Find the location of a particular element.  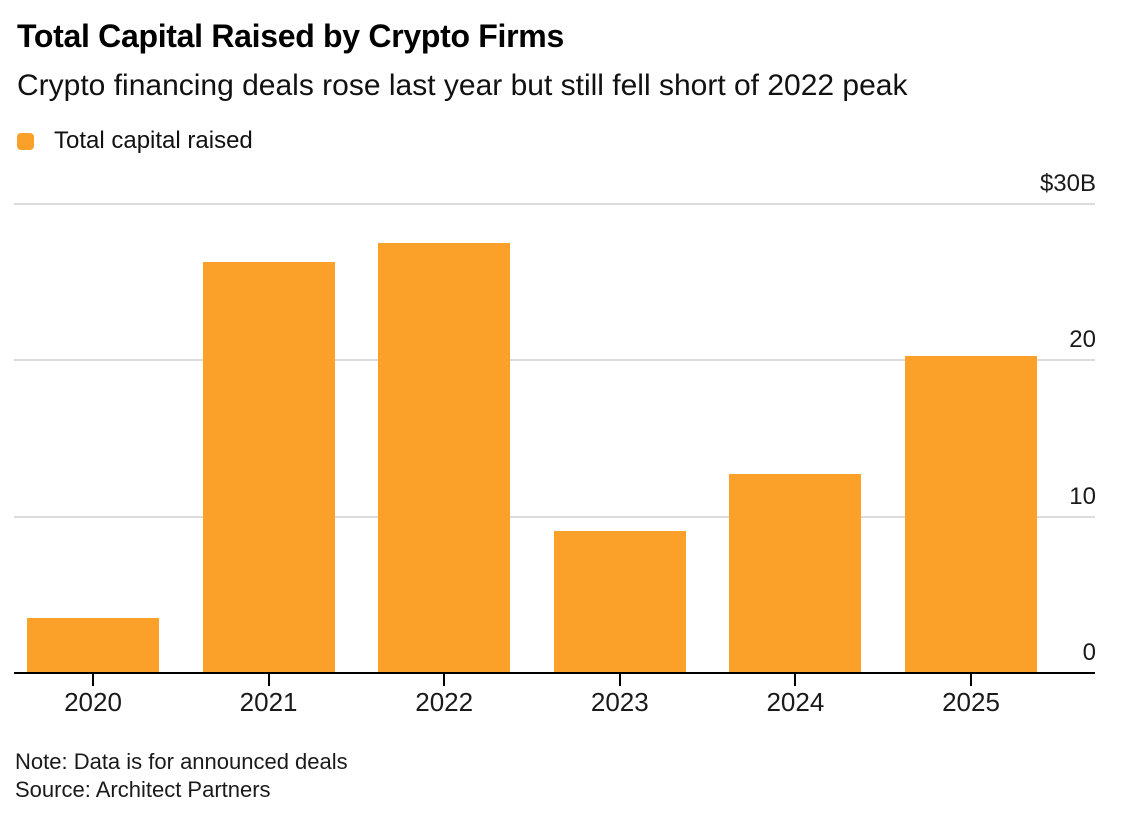

legend: Total capital raised is located at coordinates (135, 141).